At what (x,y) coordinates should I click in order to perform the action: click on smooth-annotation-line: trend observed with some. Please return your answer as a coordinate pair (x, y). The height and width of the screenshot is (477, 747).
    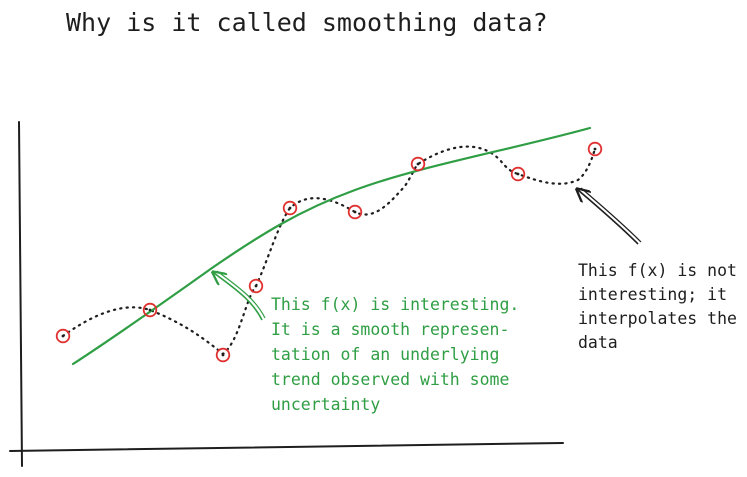
    Looking at the image, I should click on (390, 379).